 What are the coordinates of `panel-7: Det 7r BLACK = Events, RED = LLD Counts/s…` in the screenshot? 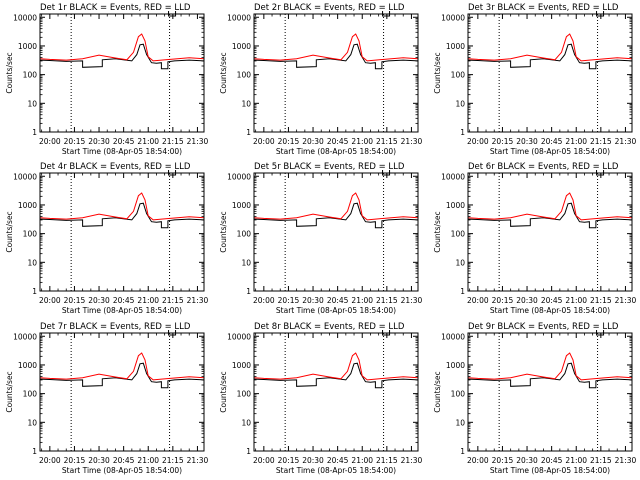 It's located at (106, 398).